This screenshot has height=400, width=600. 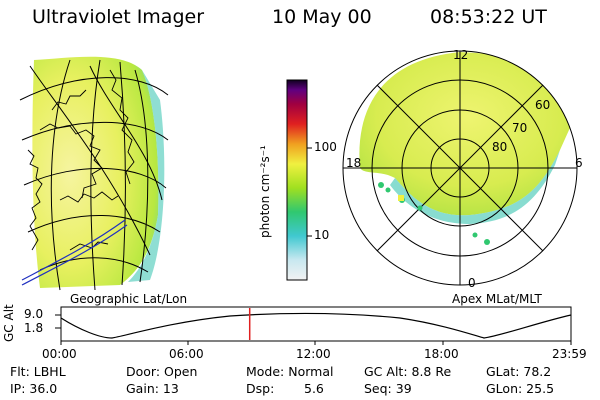 I want to click on timeline-frame, so click(x=316, y=324).